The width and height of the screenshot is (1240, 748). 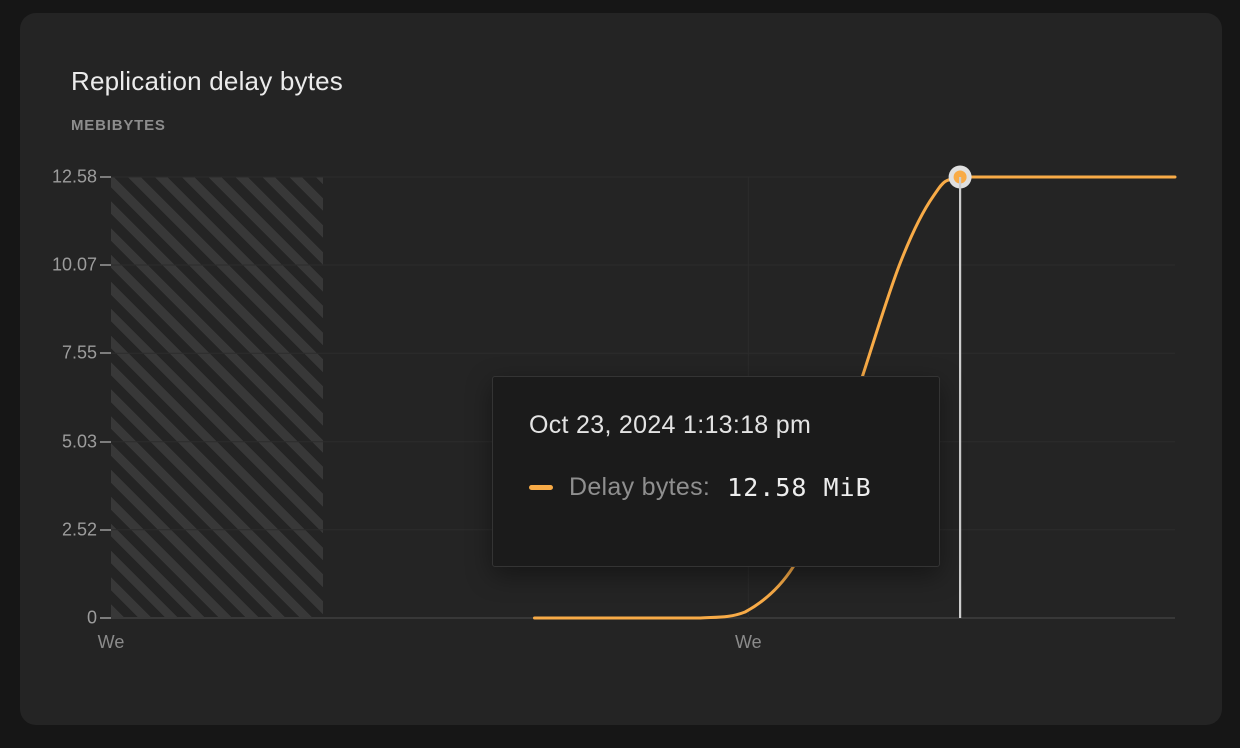 I want to click on tooltip-timestamp: Oct 23, 2024 1:13:18 pm, so click(x=670, y=425).